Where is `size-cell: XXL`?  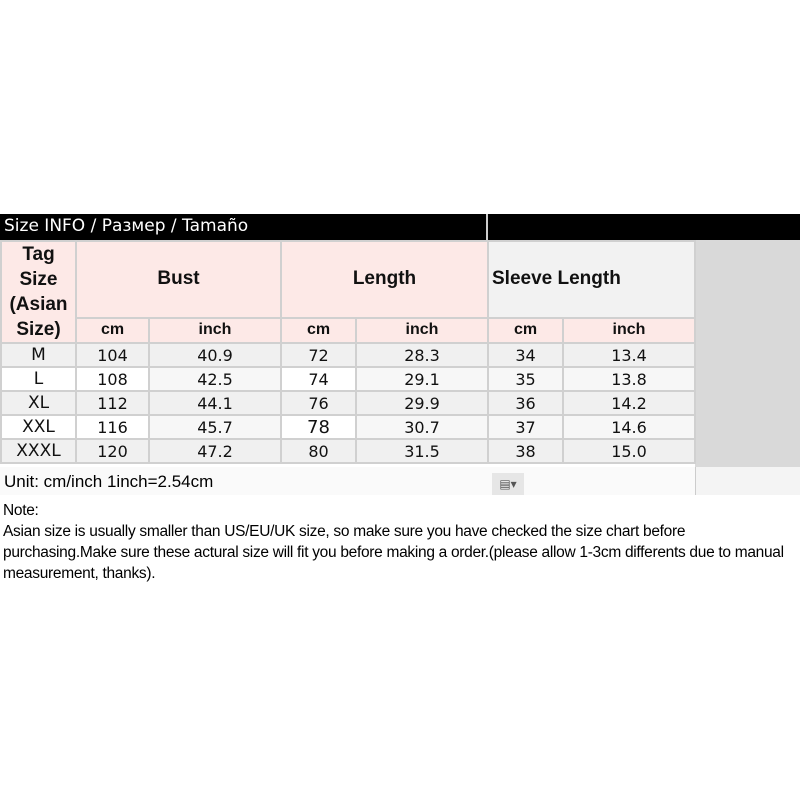
size-cell: XXL is located at coordinates (38, 427).